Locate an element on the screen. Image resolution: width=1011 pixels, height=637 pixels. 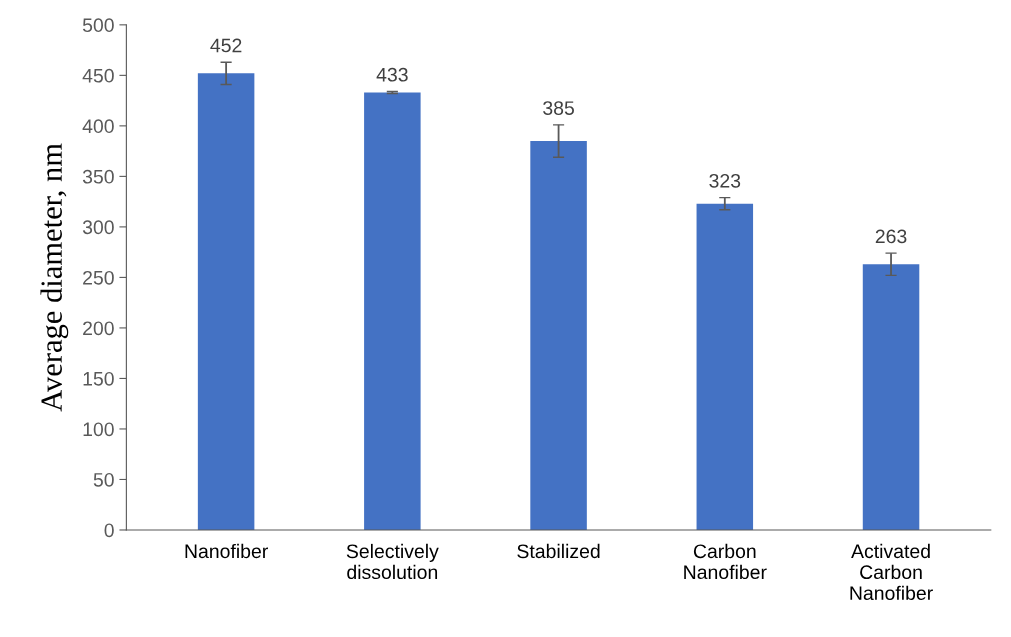
x-tick-label: Activated Carbon Nanofiber is located at coordinates (891, 572).